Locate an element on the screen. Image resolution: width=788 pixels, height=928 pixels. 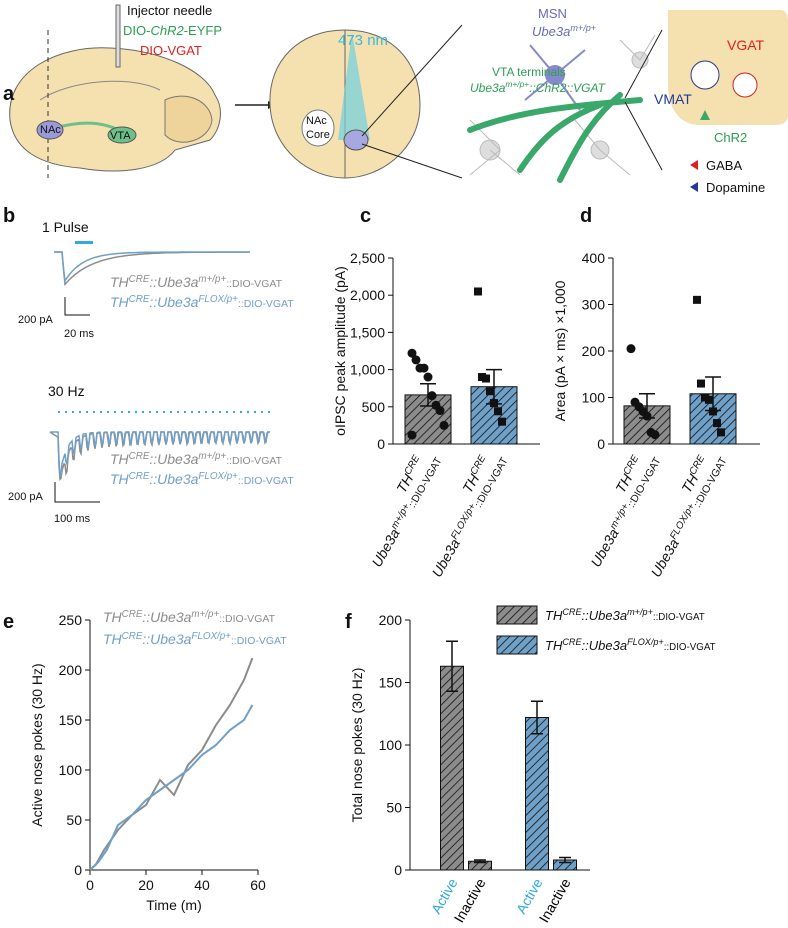
label: GABA is located at coordinates (724, 165).